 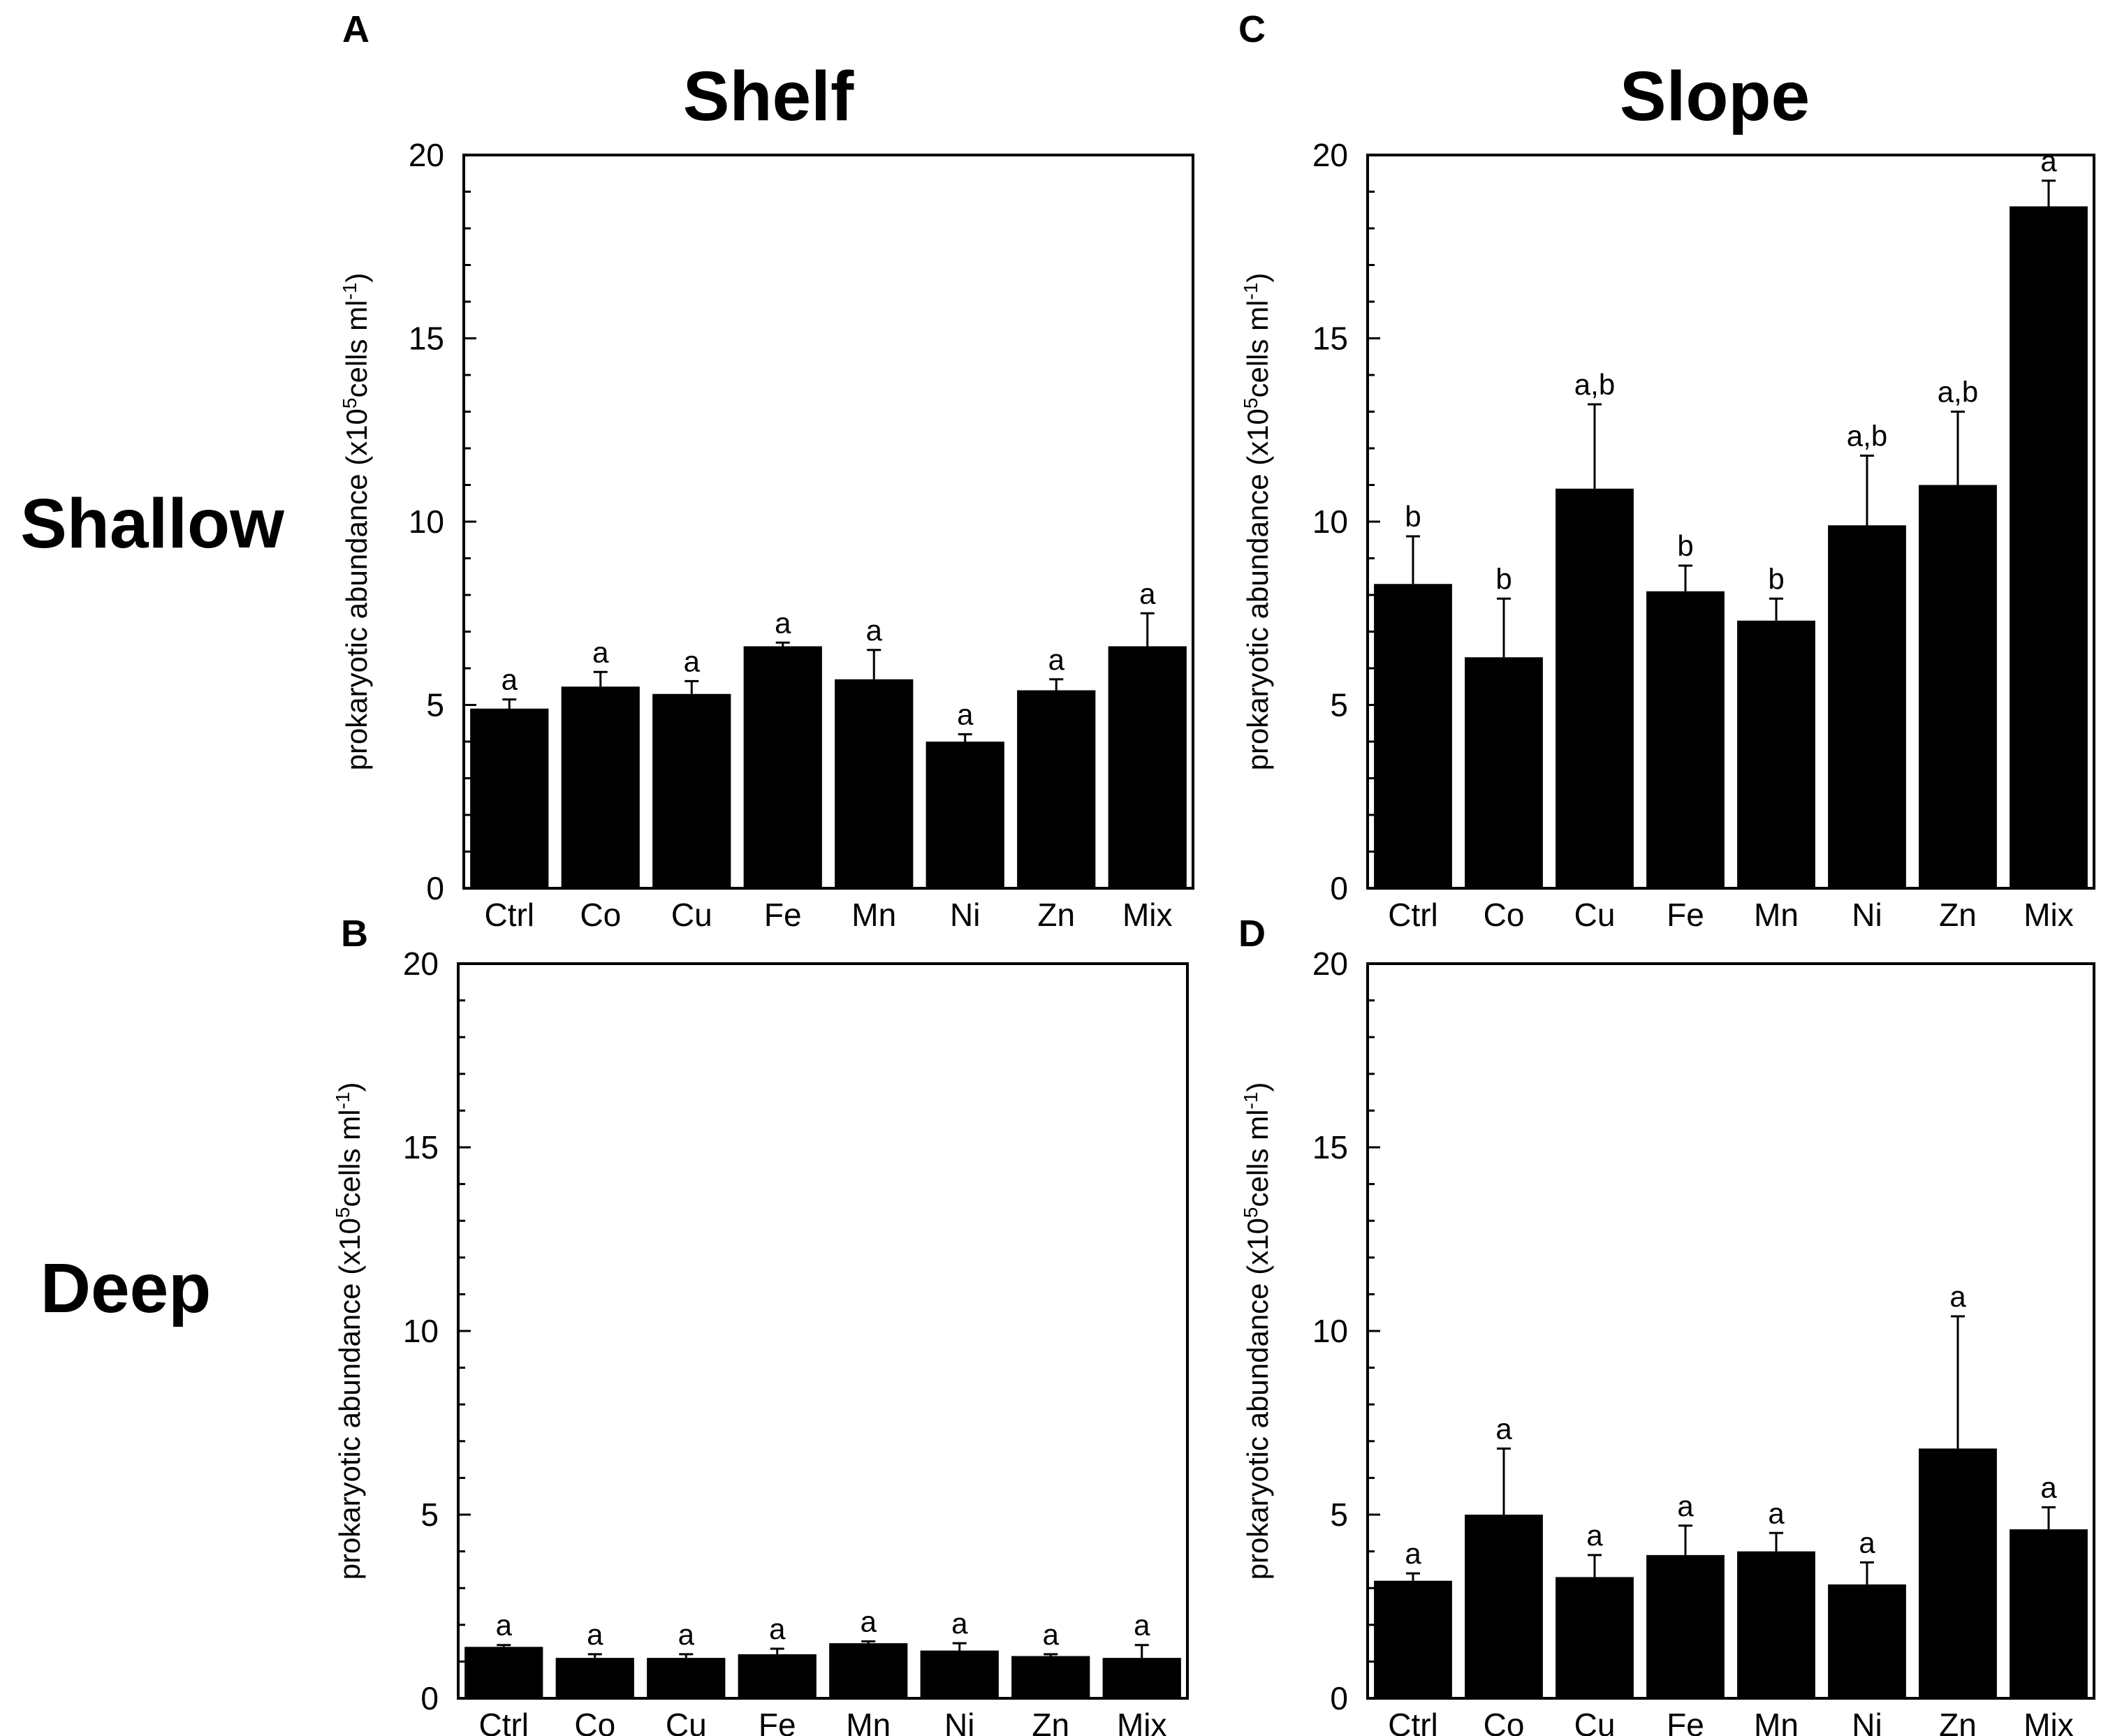 What do you see at coordinates (356, 522) in the screenshot?
I see `panel-a-y-axis-label: prokaryotic abundance (x105cells ml-1)` at bounding box center [356, 522].